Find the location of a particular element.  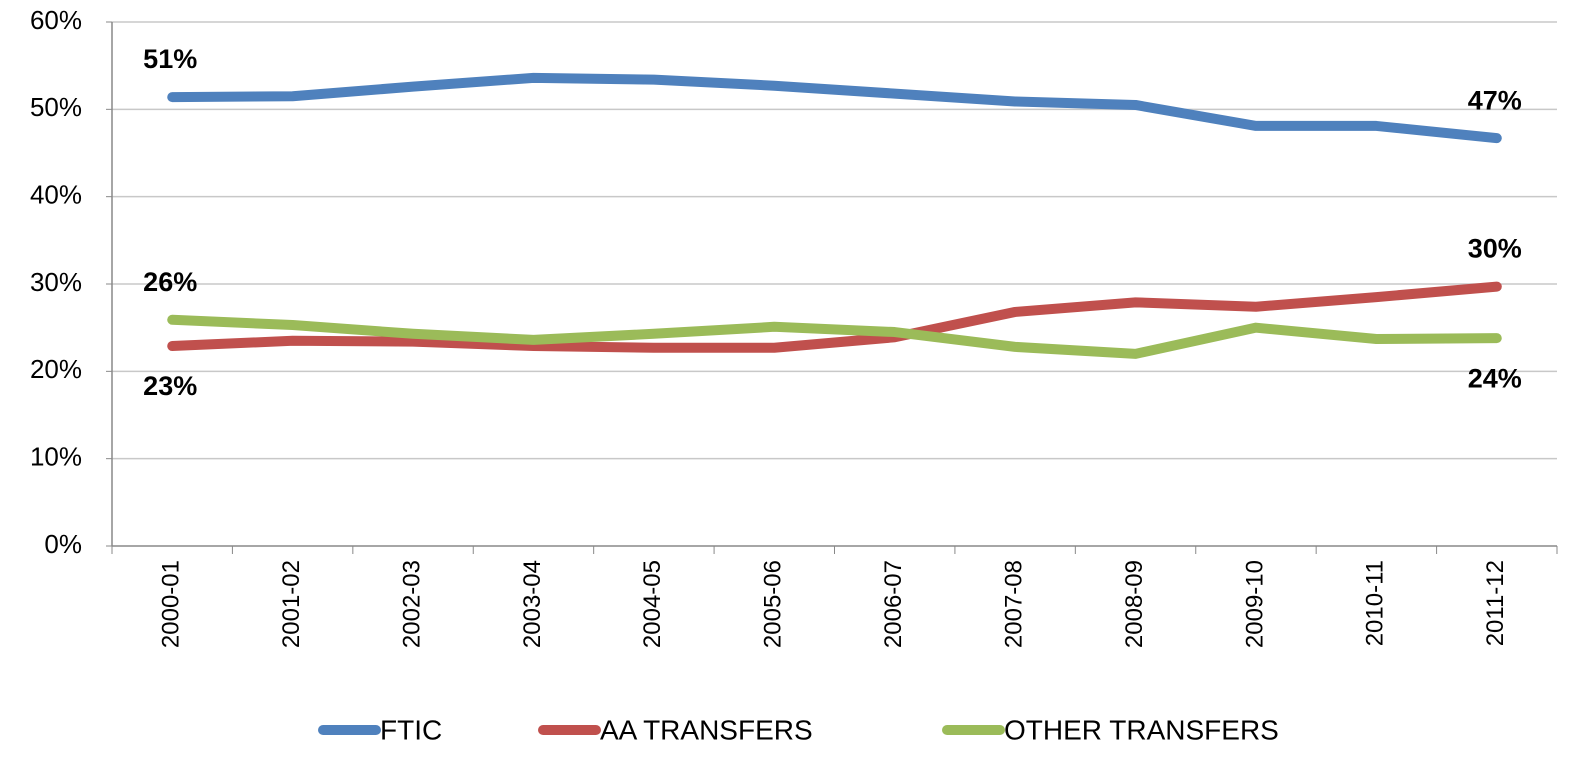

legend-label: AA TRANSFERS is located at coordinates (706, 729).